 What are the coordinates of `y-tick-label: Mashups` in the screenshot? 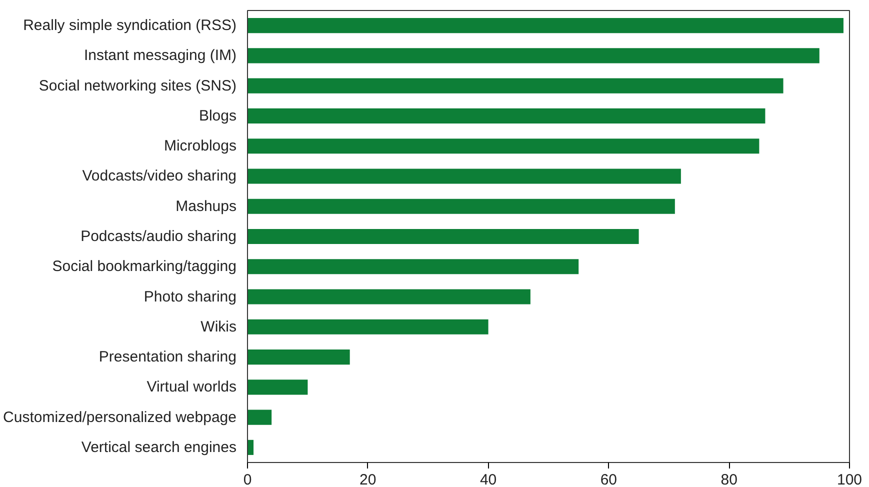 It's located at (206, 206).